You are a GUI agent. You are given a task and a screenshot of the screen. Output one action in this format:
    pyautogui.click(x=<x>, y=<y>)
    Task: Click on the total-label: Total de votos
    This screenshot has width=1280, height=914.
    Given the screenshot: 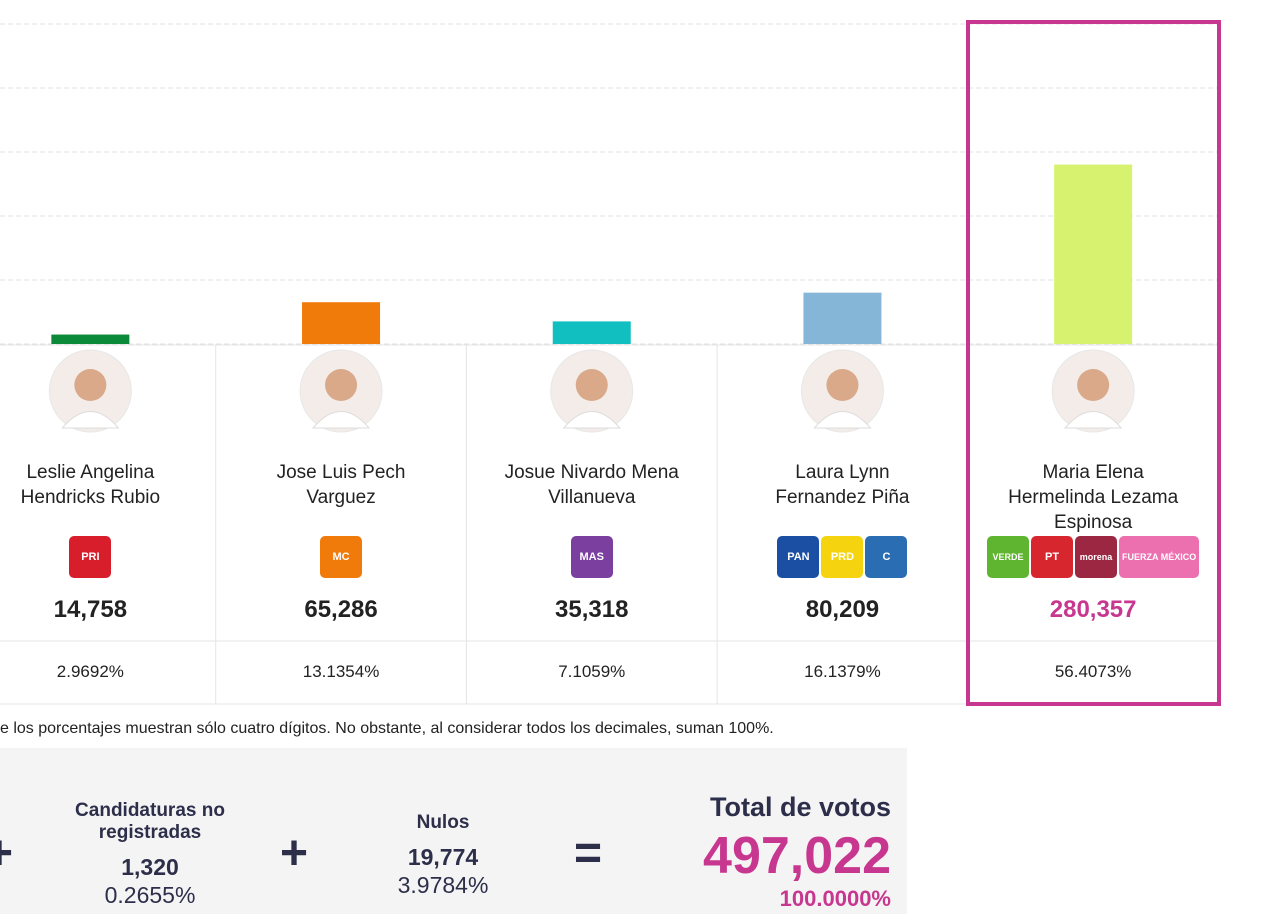 What is the action you would take?
    pyautogui.click(x=800, y=807)
    